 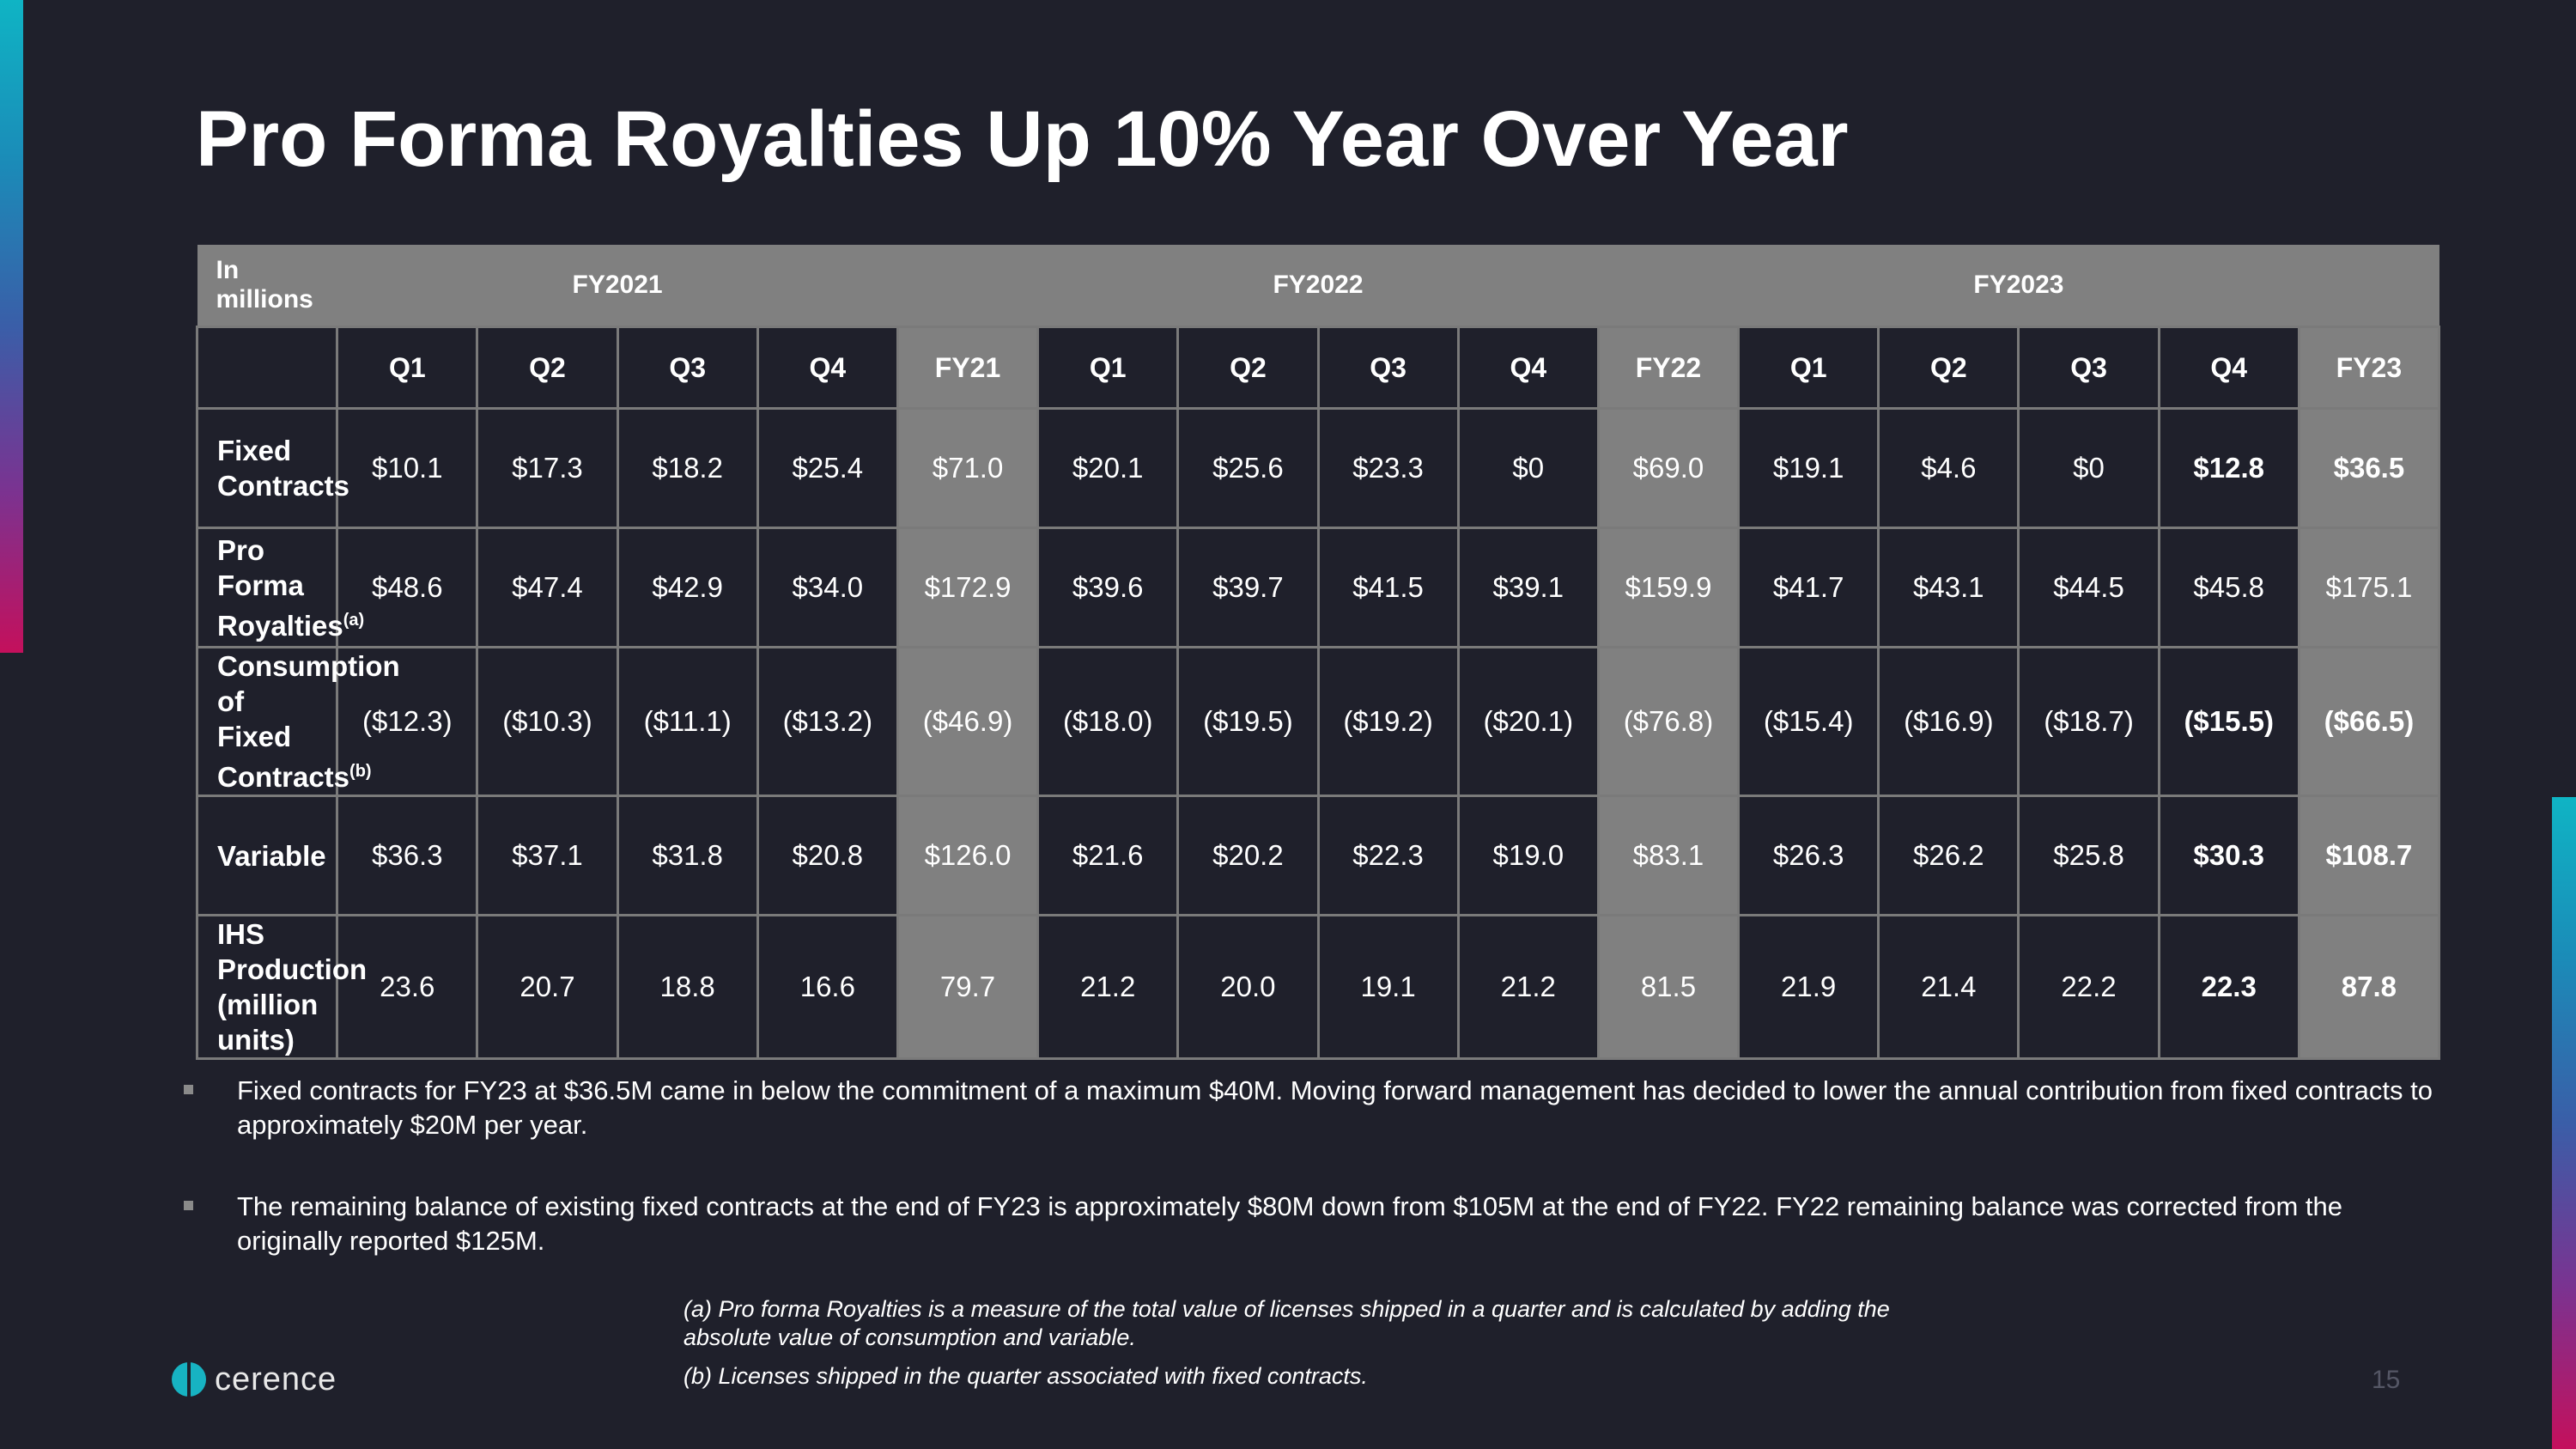 I want to click on table-cell: $10.1, so click(x=408, y=468).